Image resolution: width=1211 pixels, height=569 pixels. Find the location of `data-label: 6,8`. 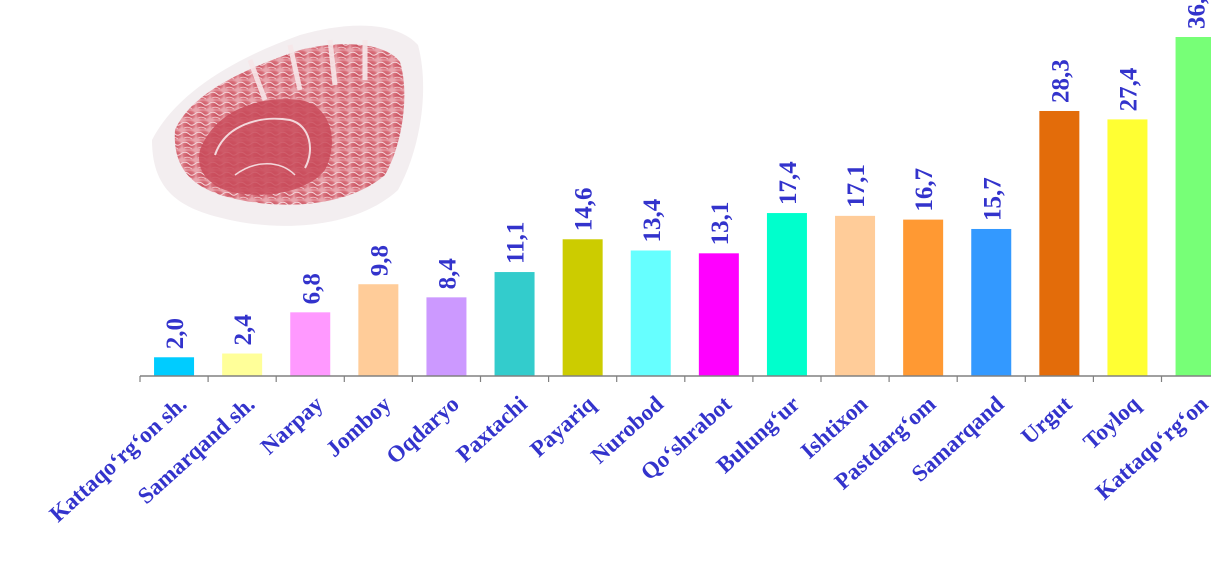

data-label: 6,8 is located at coordinates (311, 288).